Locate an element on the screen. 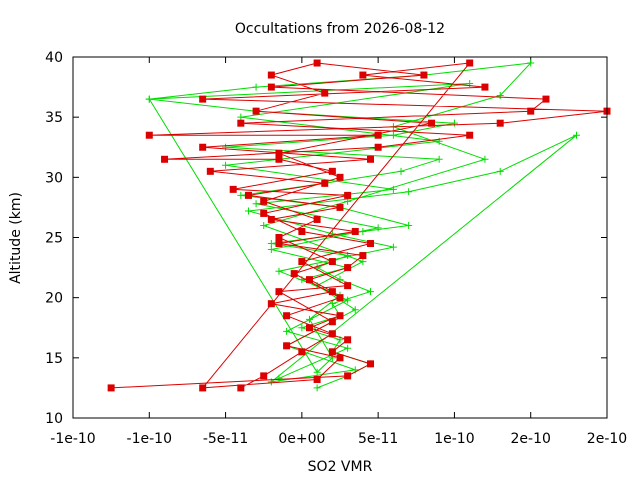  y-axis-label: Altitude (km) is located at coordinates (16, 238).